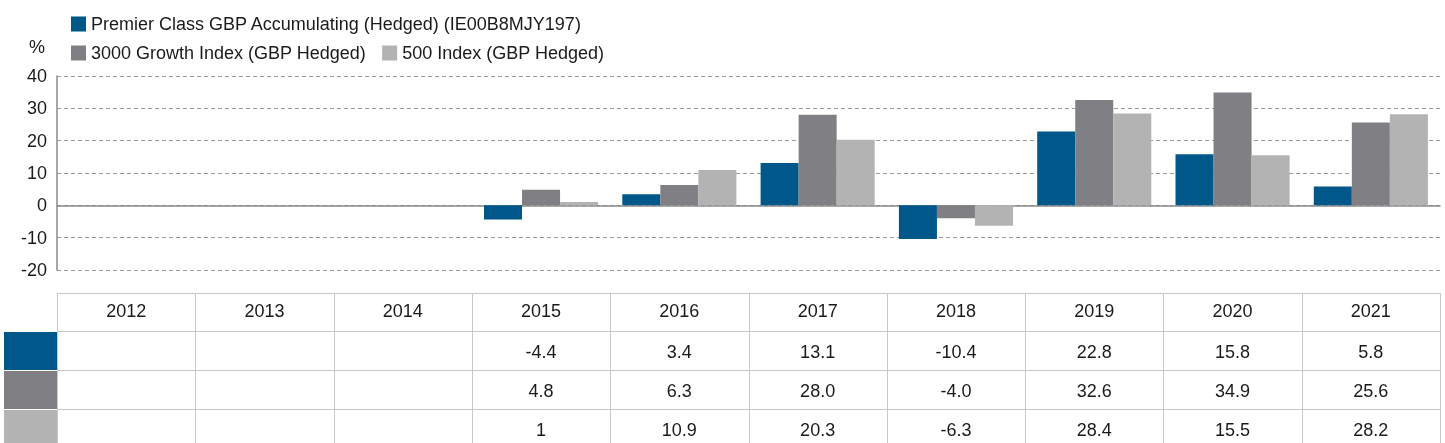 This screenshot has width=1445, height=443. Describe the element at coordinates (1370, 311) in the screenshot. I see `x-tick-label: 2021` at that location.